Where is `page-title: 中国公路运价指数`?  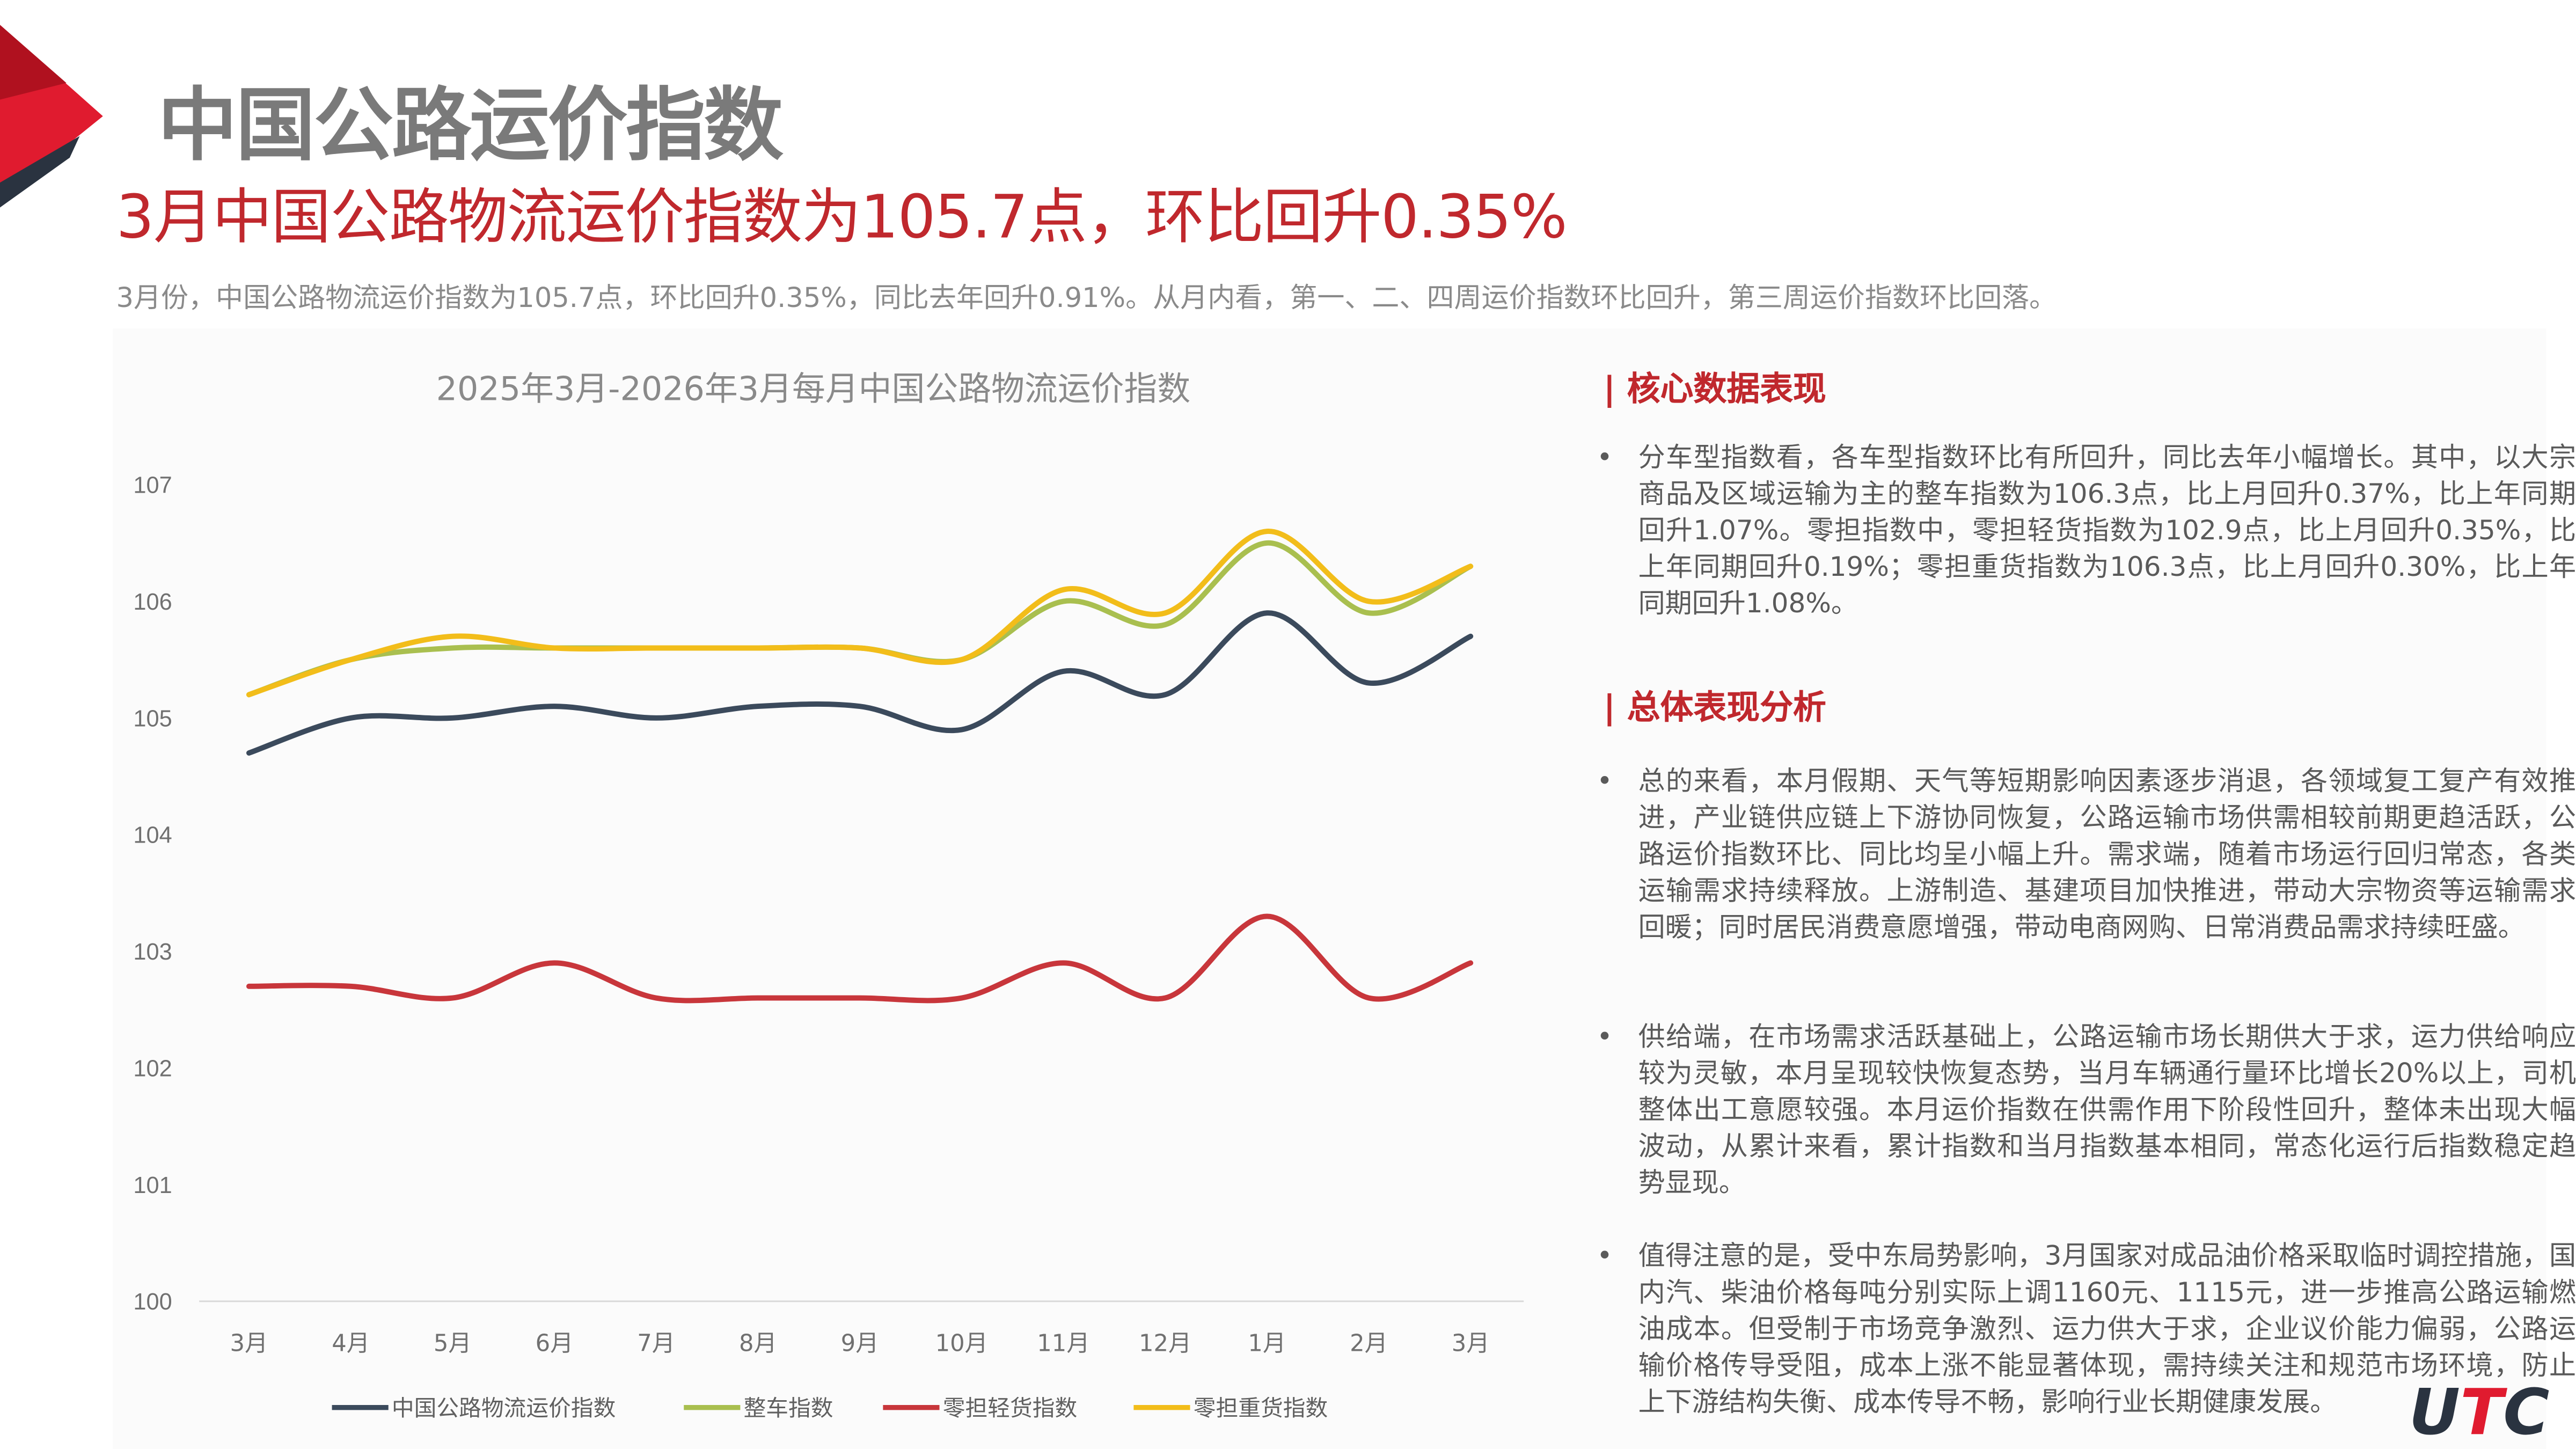
page-title: 中国公路运价指数 is located at coordinates (470, 126).